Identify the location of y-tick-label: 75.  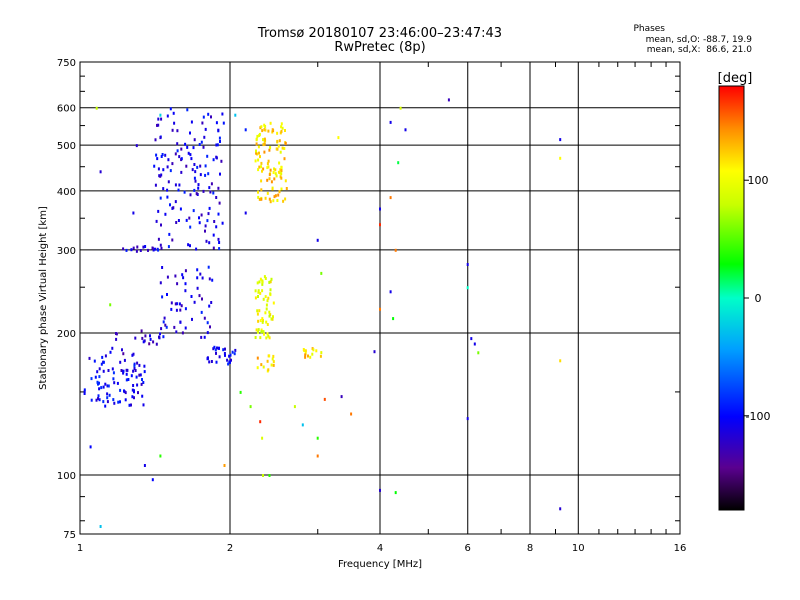
(69, 535).